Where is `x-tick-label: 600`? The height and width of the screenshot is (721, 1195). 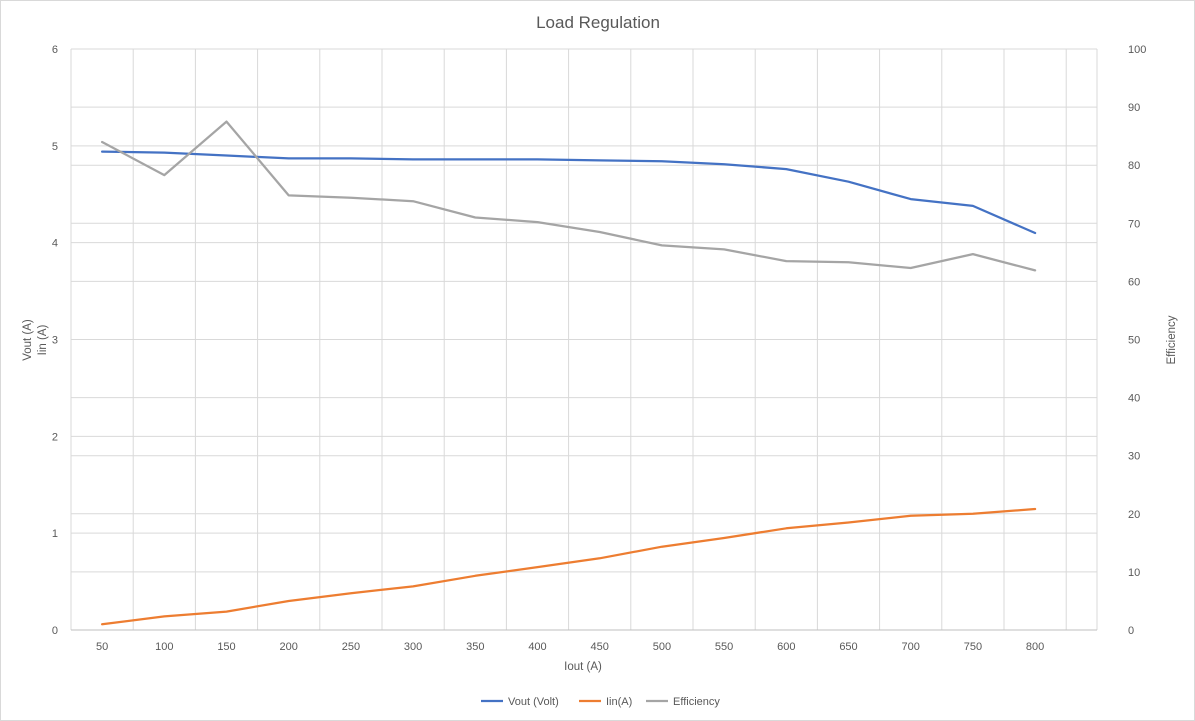
x-tick-label: 600 is located at coordinates (786, 647).